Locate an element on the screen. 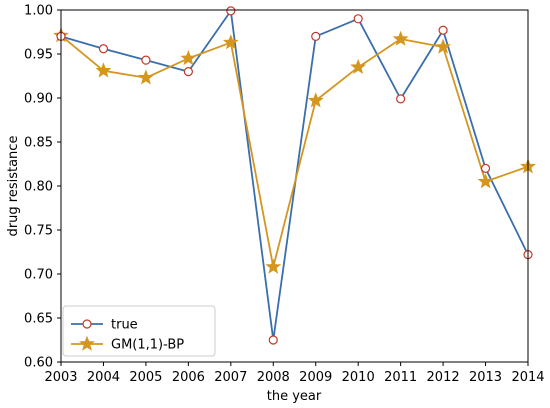  y-axis-label: drug resistance is located at coordinates (13, 186).